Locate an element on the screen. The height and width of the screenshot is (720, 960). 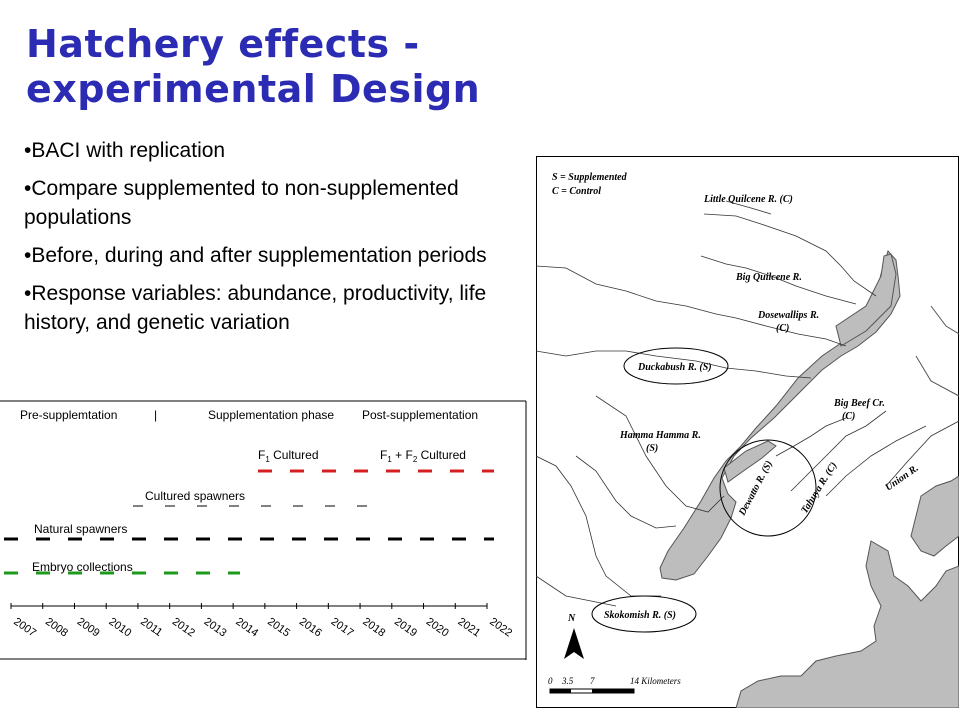
year-label: 2010 is located at coordinates (119, 628).